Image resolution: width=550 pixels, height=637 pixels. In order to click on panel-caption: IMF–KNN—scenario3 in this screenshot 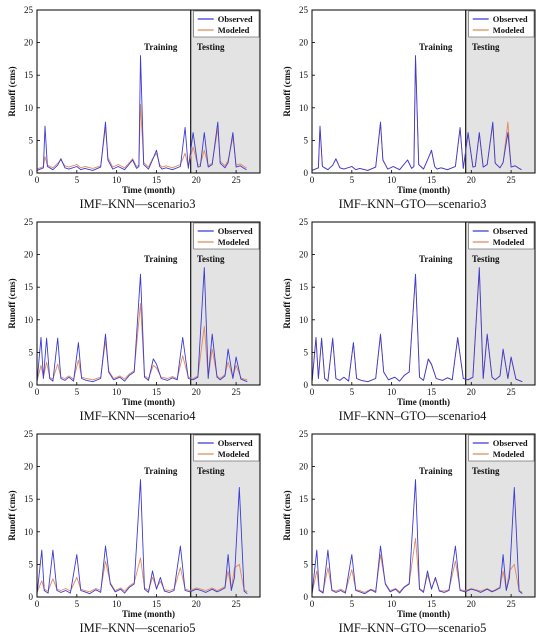, I will do `click(137, 204)`.